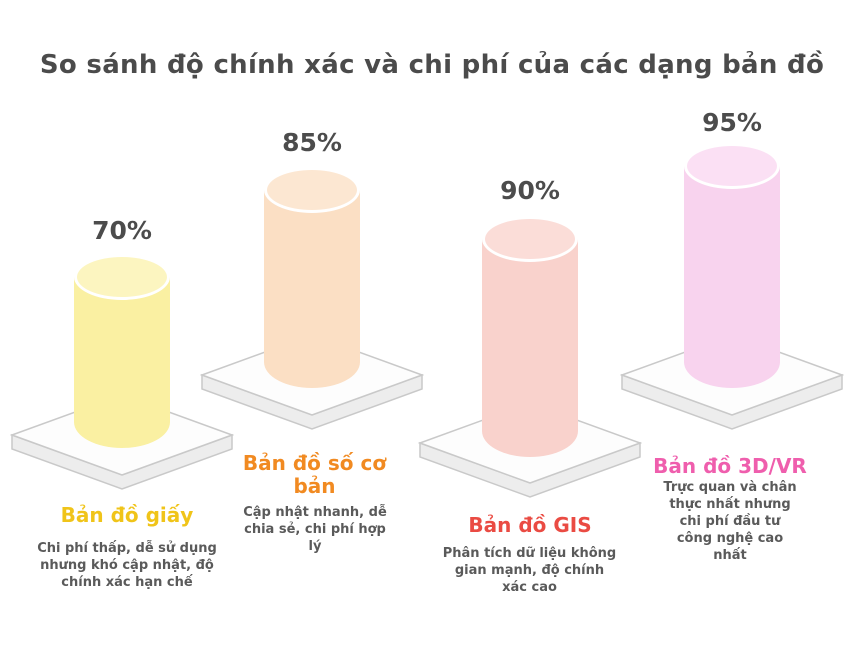 Image resolution: width=864 pixels, height=656 pixels. What do you see at coordinates (530, 190) in the screenshot?
I see `value-label-gis-map: 90%` at bounding box center [530, 190].